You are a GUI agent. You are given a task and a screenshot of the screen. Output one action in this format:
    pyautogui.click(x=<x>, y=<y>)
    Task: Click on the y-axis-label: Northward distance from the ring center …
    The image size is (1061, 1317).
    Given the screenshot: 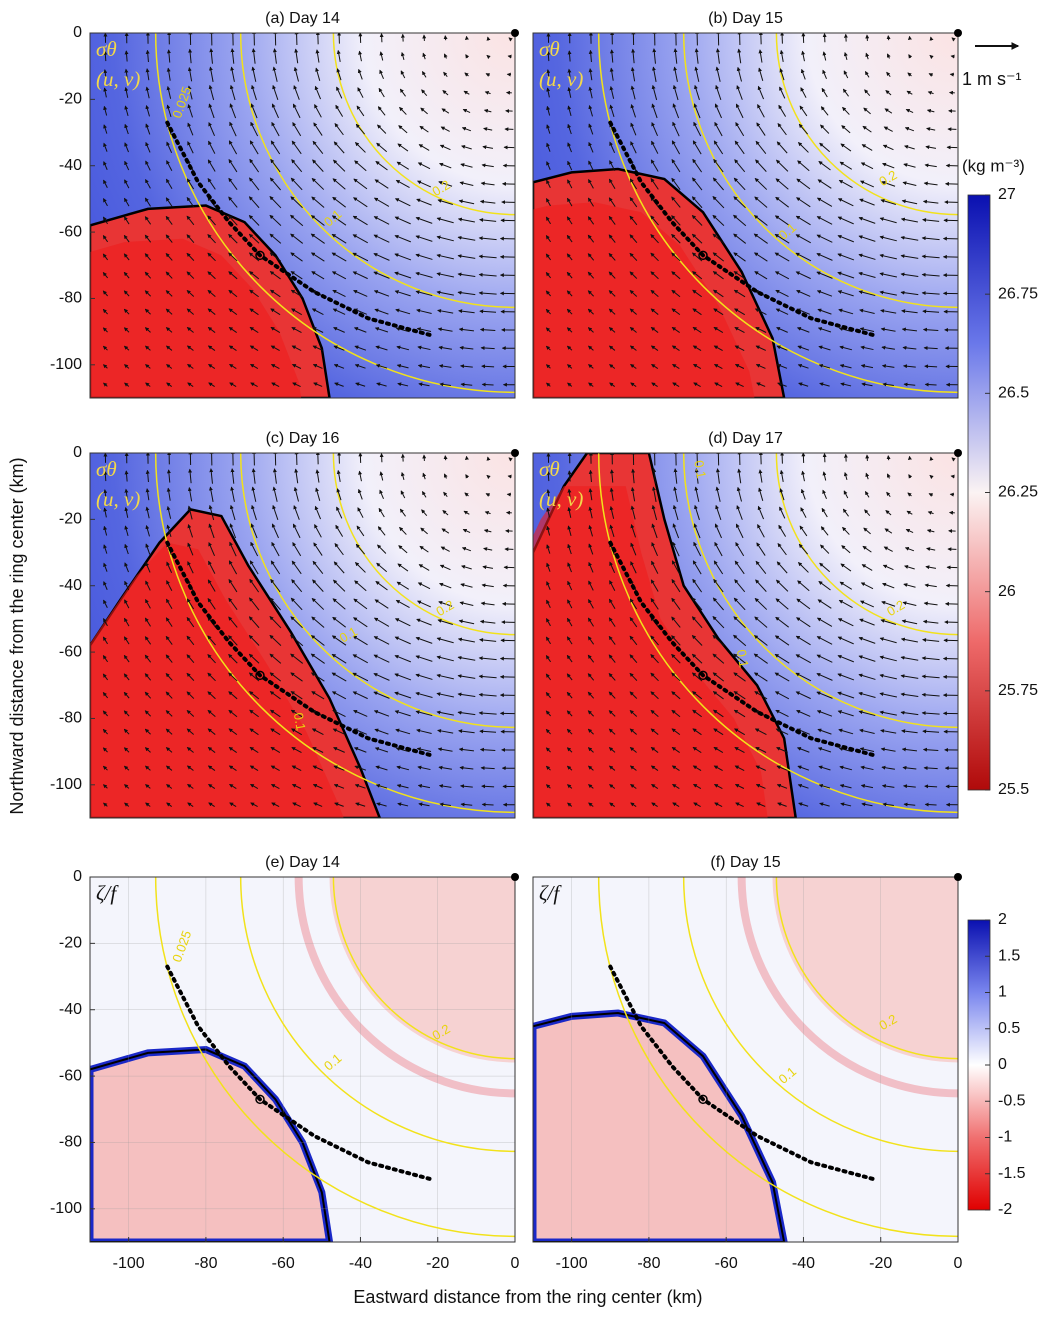 What is the action you would take?
    pyautogui.click(x=17, y=635)
    